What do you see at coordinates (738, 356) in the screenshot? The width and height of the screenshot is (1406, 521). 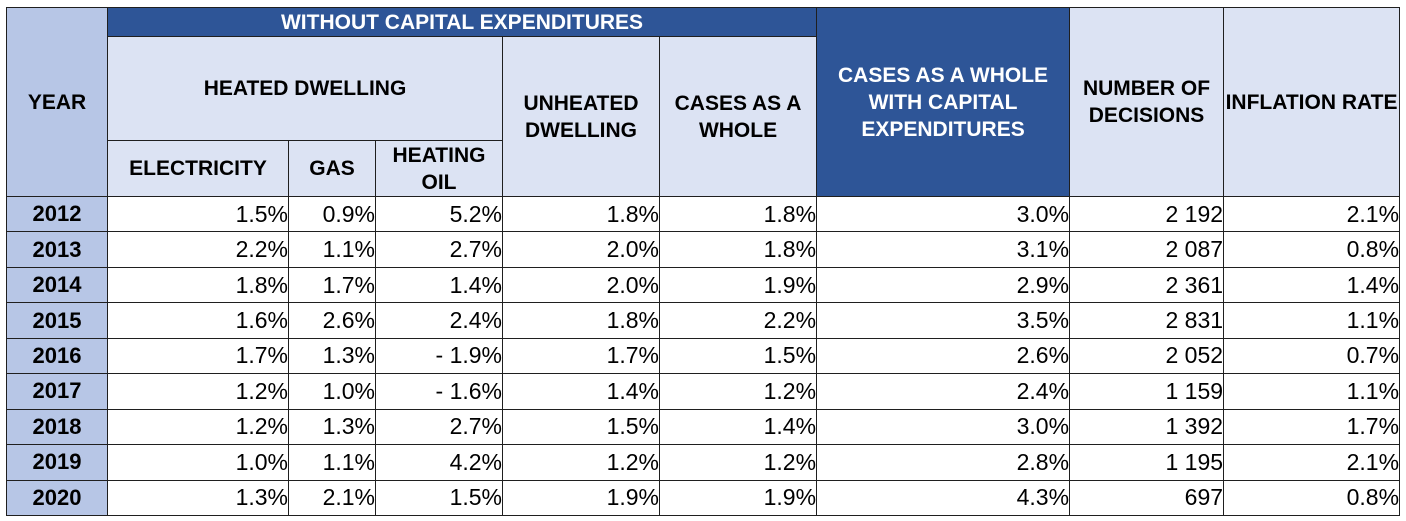 I see `cases-whole-cell: 1.5%` at bounding box center [738, 356].